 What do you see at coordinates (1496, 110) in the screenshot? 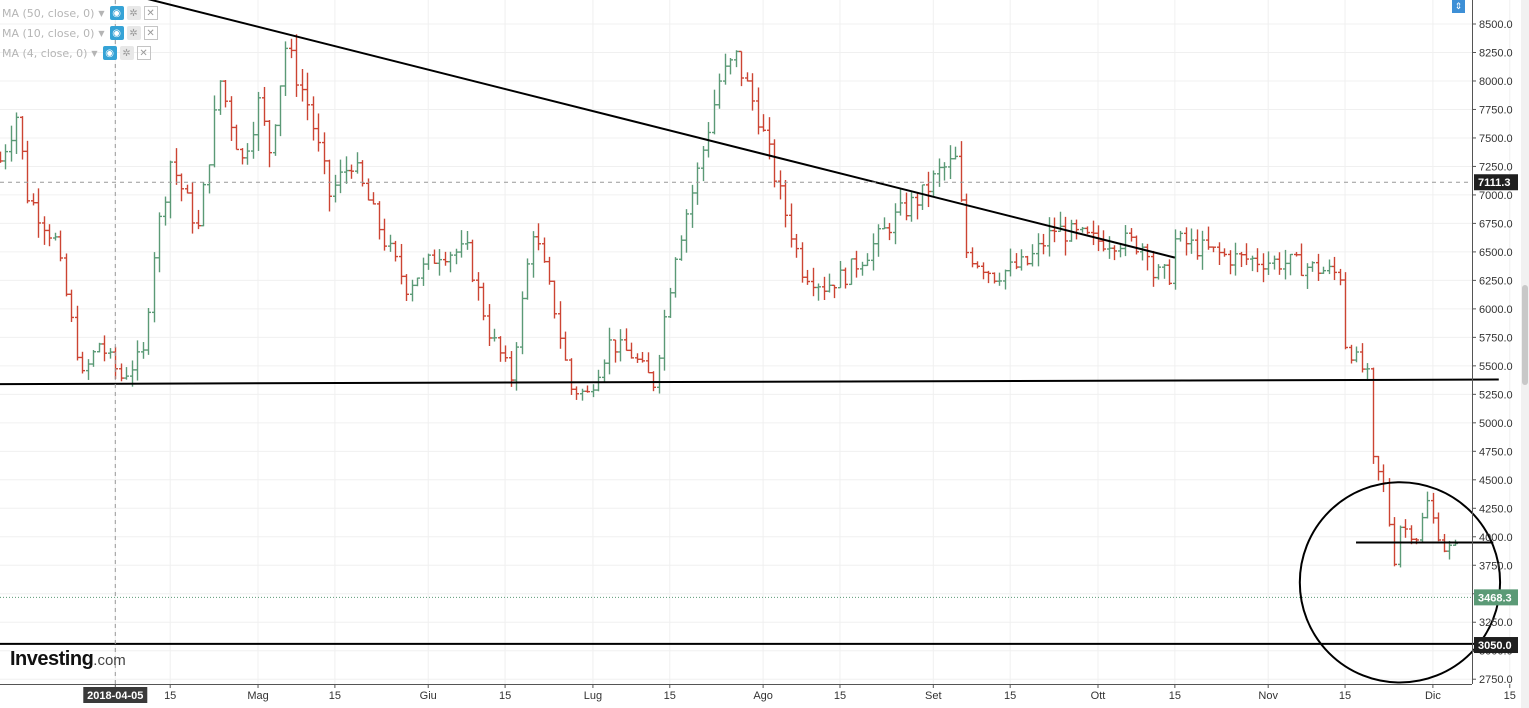
I see `price-tick-label: 7750.0` at bounding box center [1496, 110].